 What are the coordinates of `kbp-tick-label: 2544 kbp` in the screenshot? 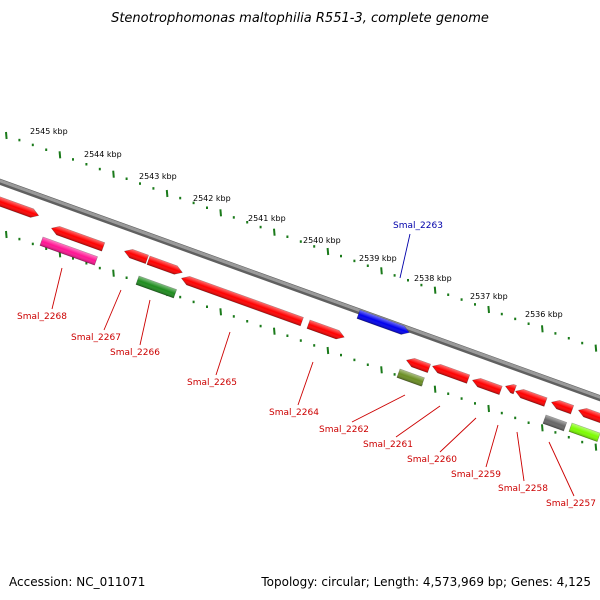 It's located at (103, 154).